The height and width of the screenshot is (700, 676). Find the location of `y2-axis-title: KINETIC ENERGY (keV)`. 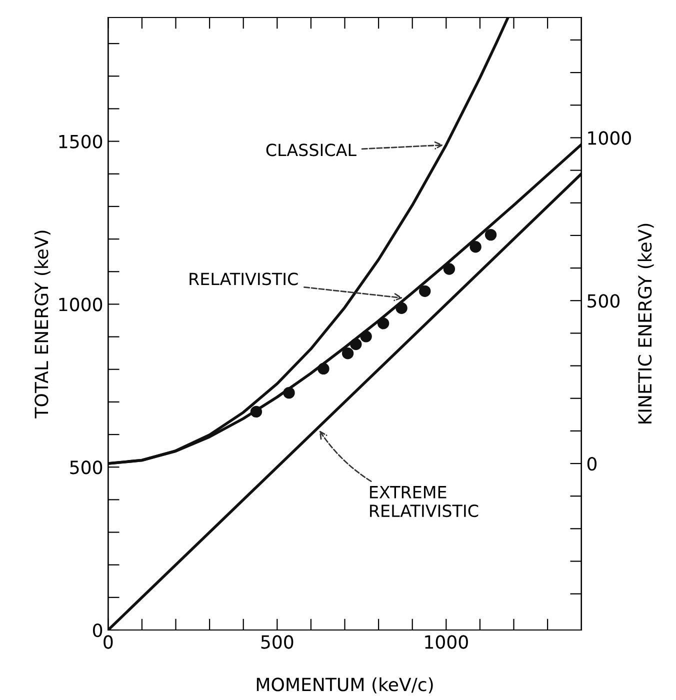

y2-axis-title: KINETIC ENERGY (keV) is located at coordinates (646, 324).